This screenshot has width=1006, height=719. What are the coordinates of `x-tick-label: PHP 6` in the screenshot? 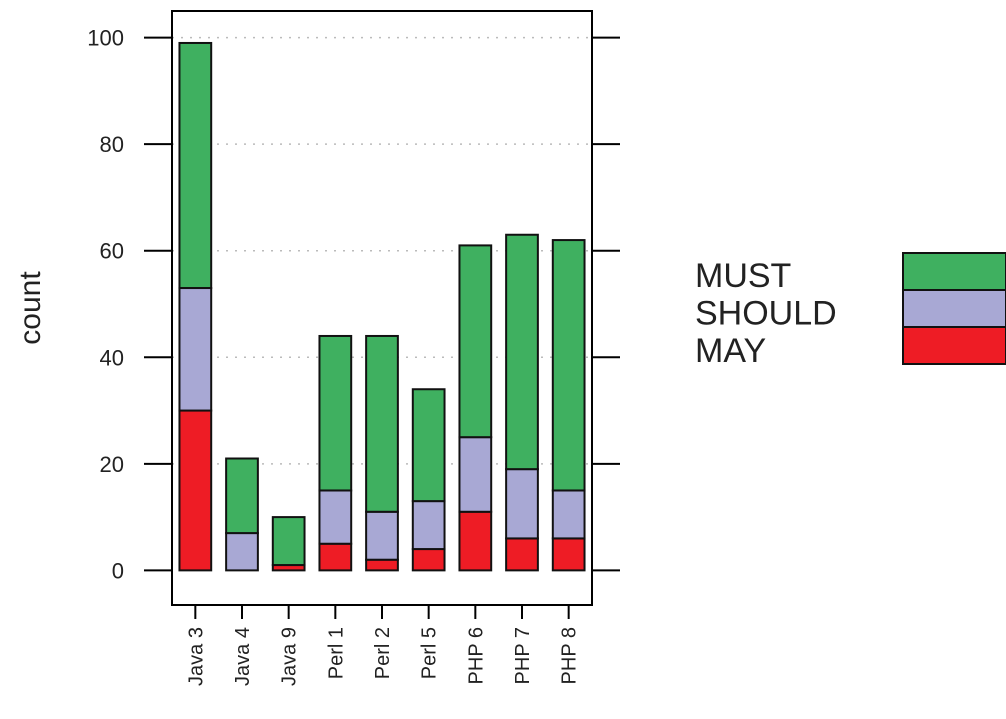 It's located at (476, 655).